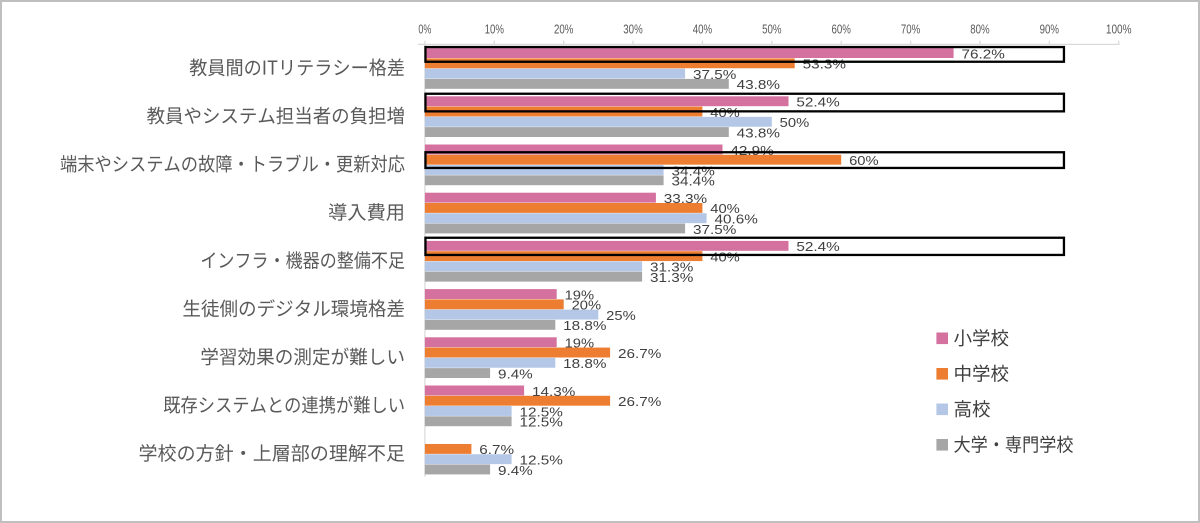 The width and height of the screenshot is (1200, 523). Describe the element at coordinates (632, 29) in the screenshot. I see `svg-text: 30%` at that location.